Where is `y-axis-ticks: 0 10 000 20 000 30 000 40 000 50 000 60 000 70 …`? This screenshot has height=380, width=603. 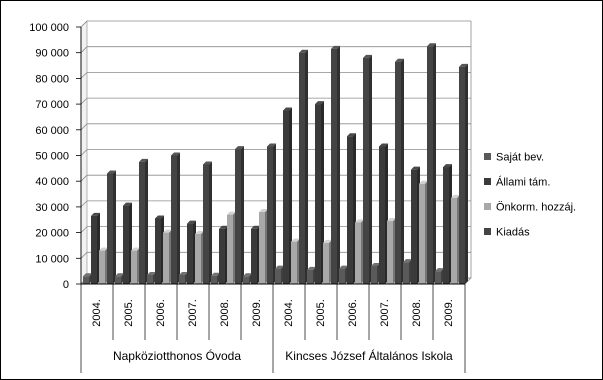
y-axis-ticks: 0 10 000 20 000 30 000 40 000 50 000 60 000 70 … is located at coordinates (55, 156).